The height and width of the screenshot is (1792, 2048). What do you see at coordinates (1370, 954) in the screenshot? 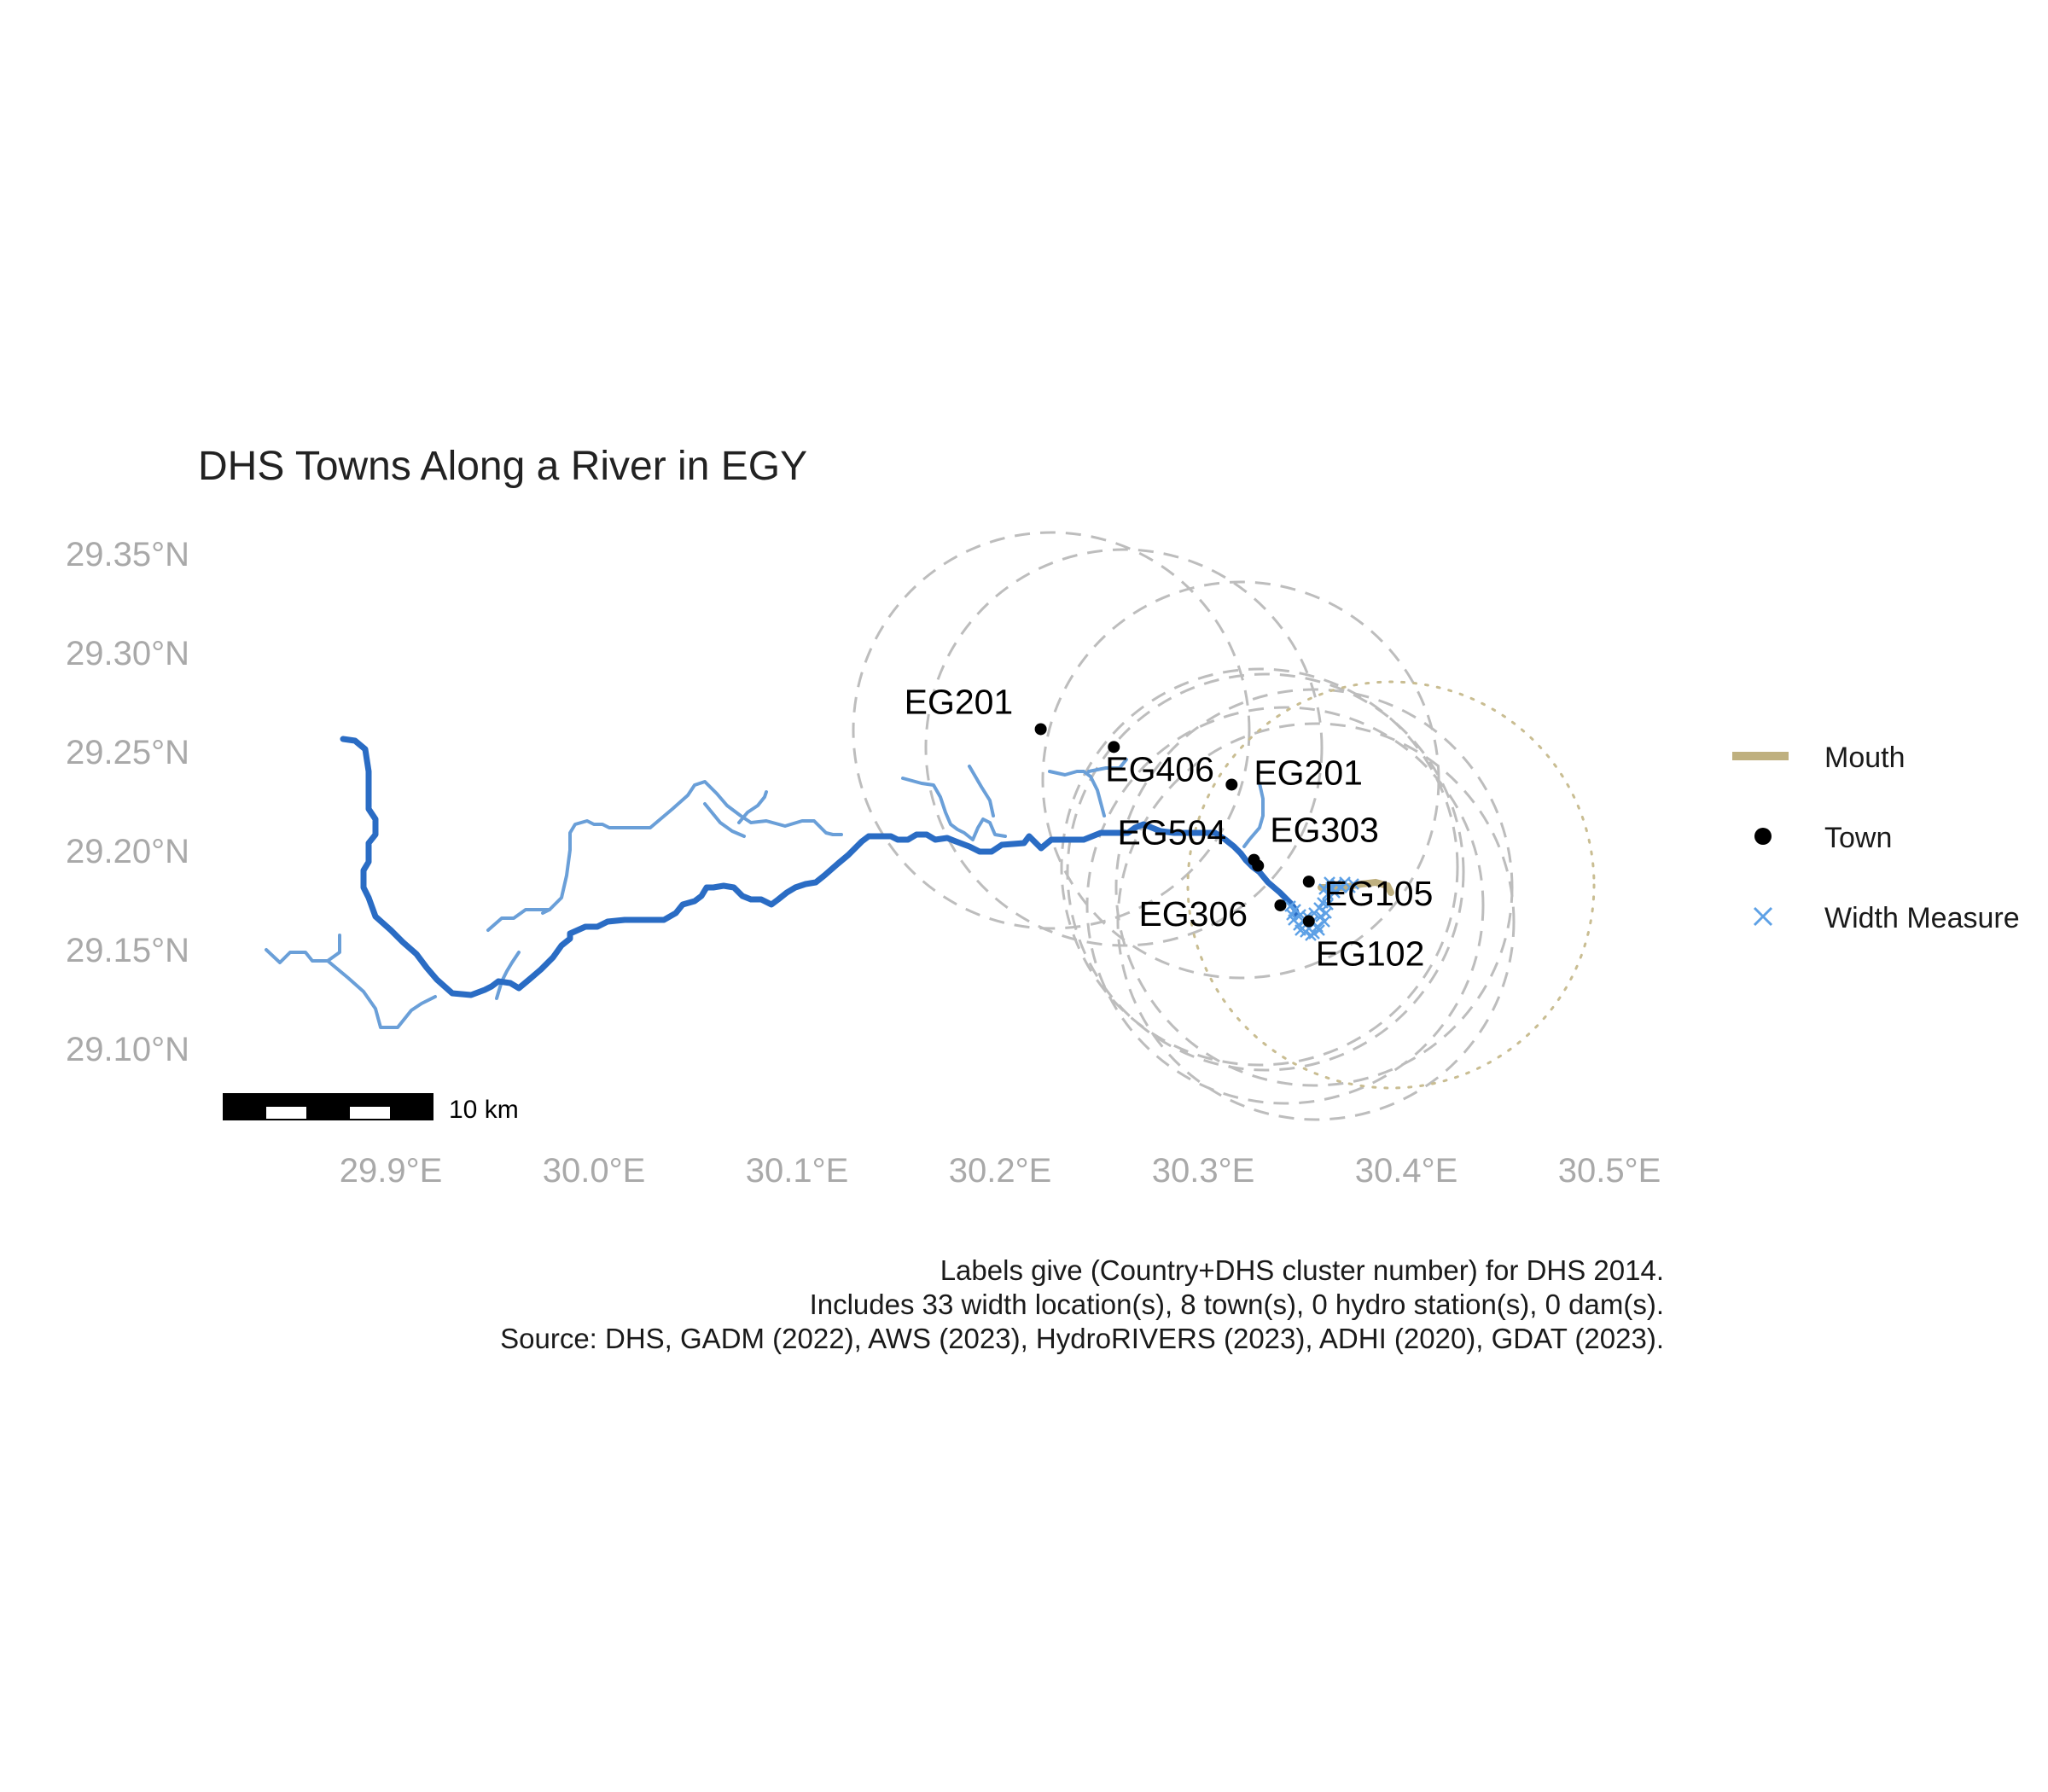
I see `town-label: EG102` at bounding box center [1370, 954].